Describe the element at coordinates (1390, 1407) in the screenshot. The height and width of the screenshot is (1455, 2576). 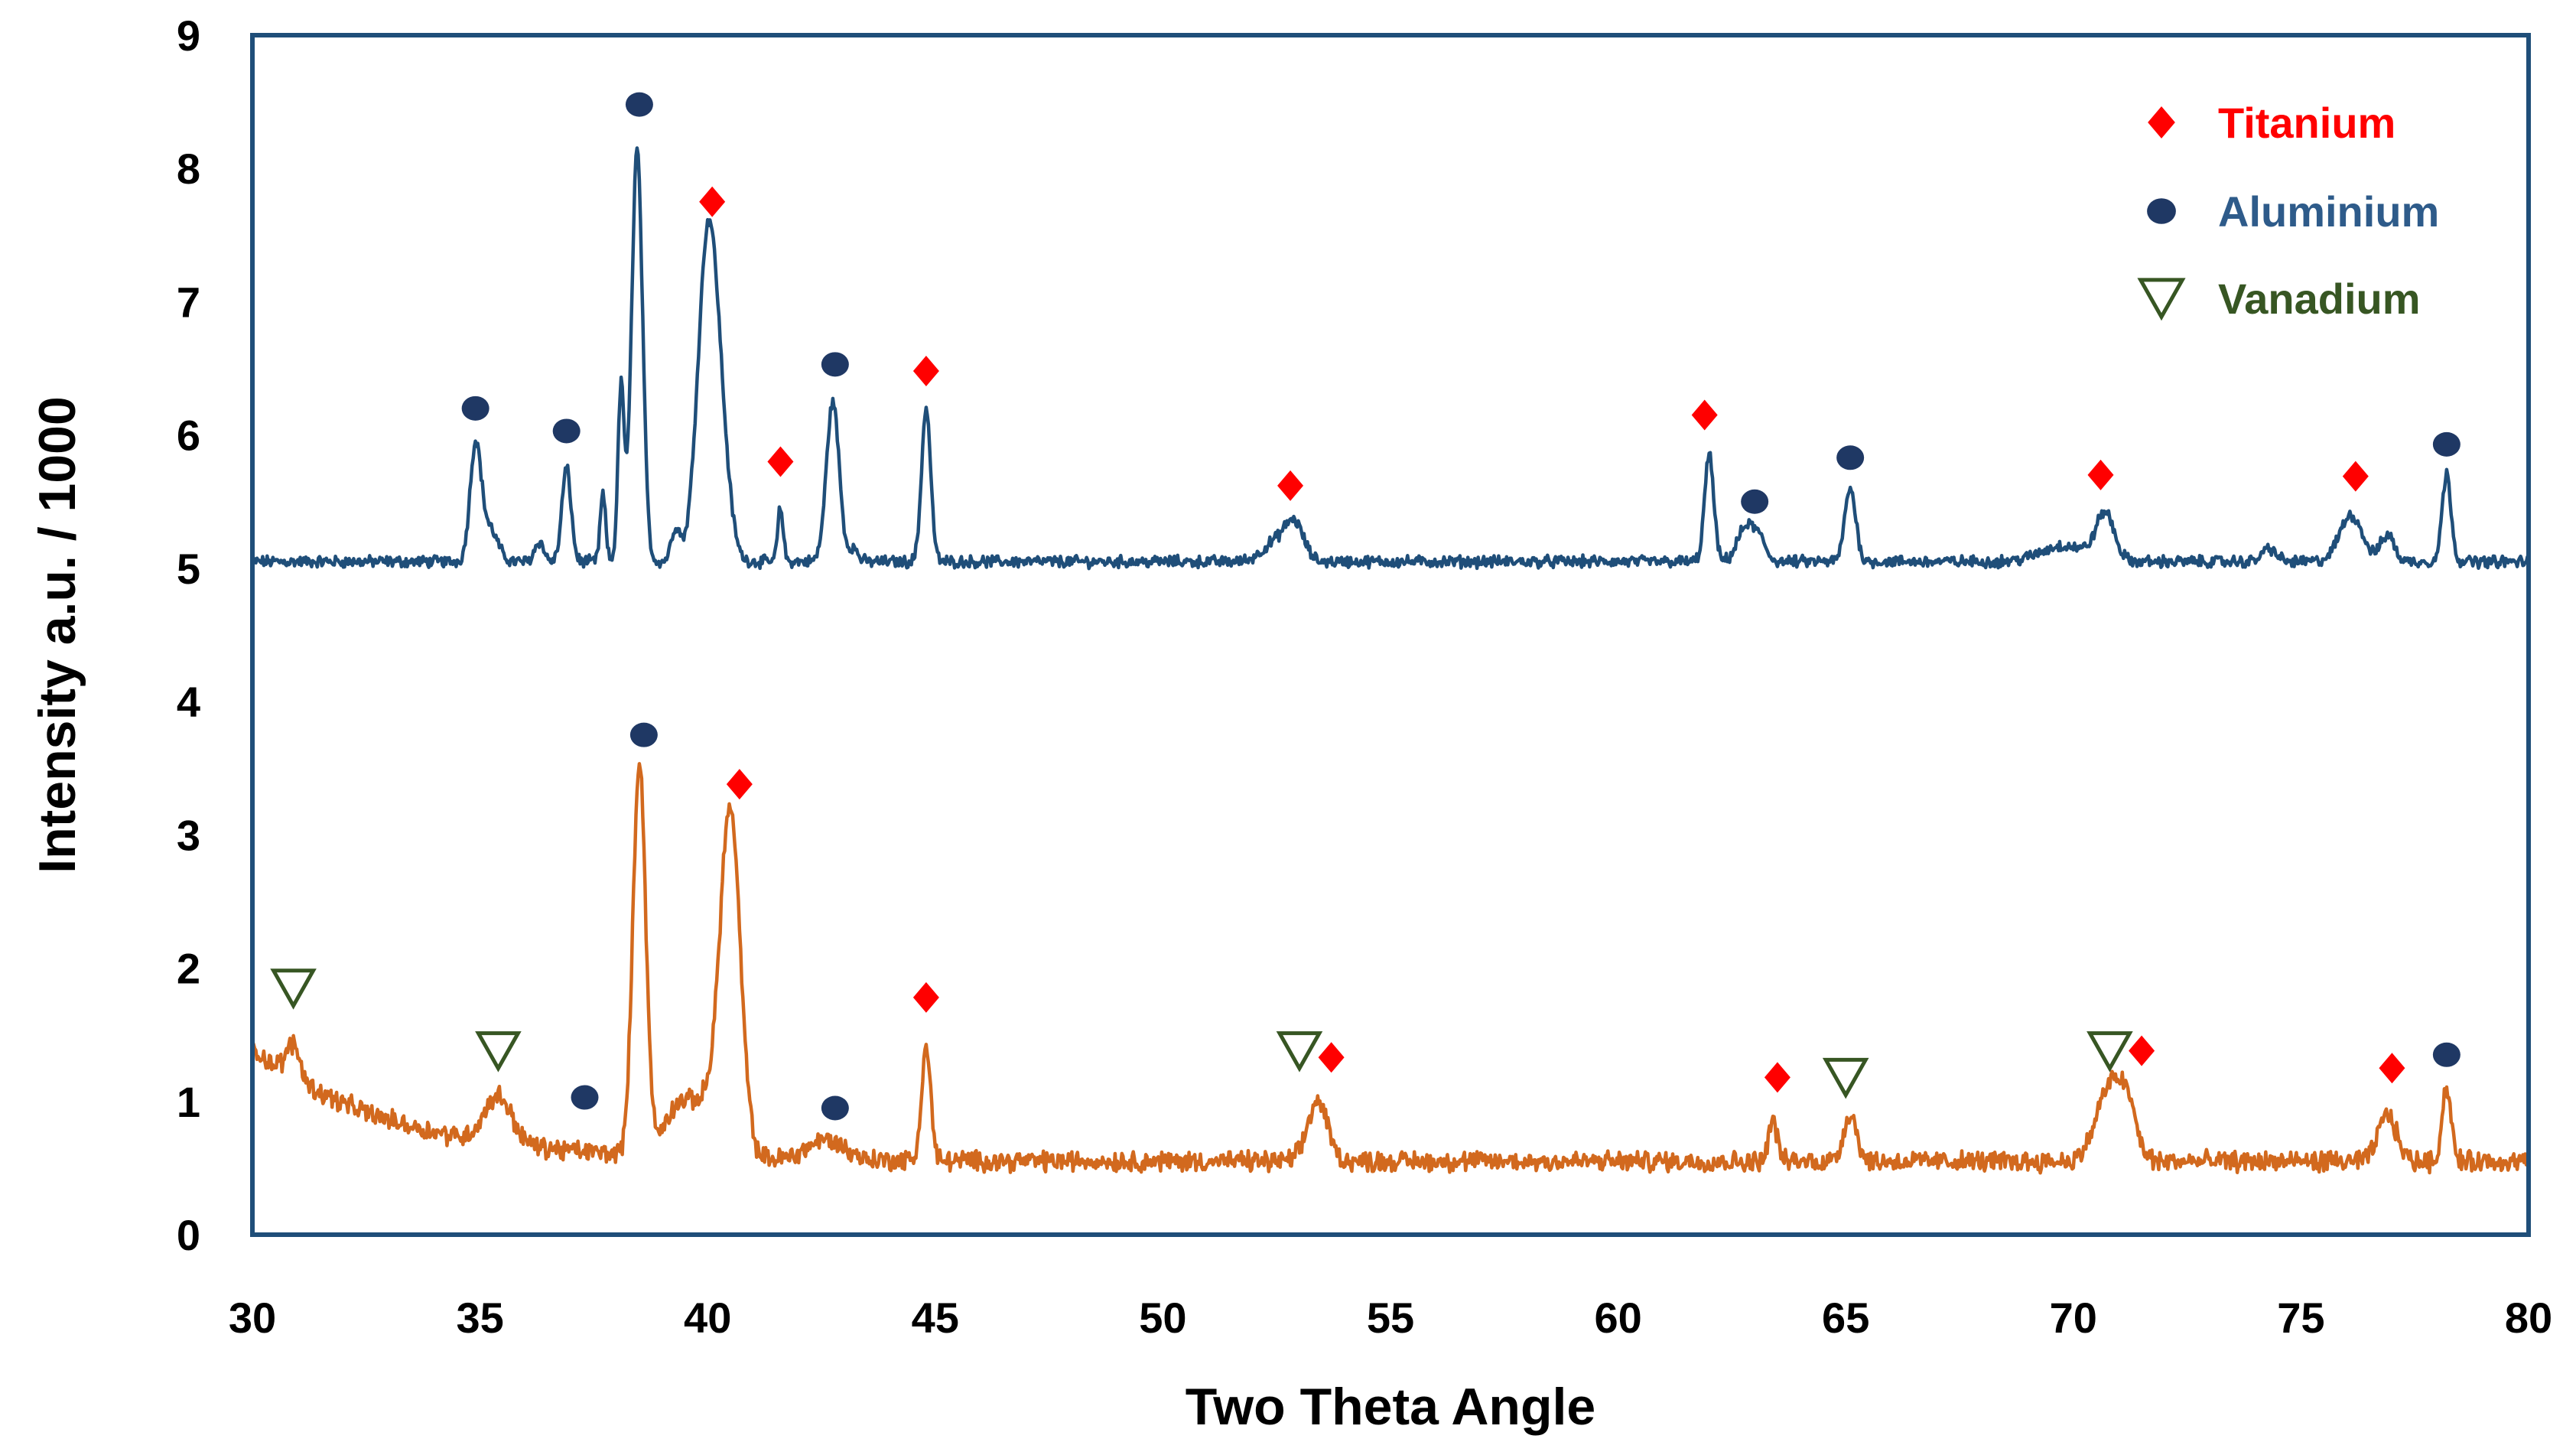
I see `x-axis-title: Two Theta Angle` at that location.